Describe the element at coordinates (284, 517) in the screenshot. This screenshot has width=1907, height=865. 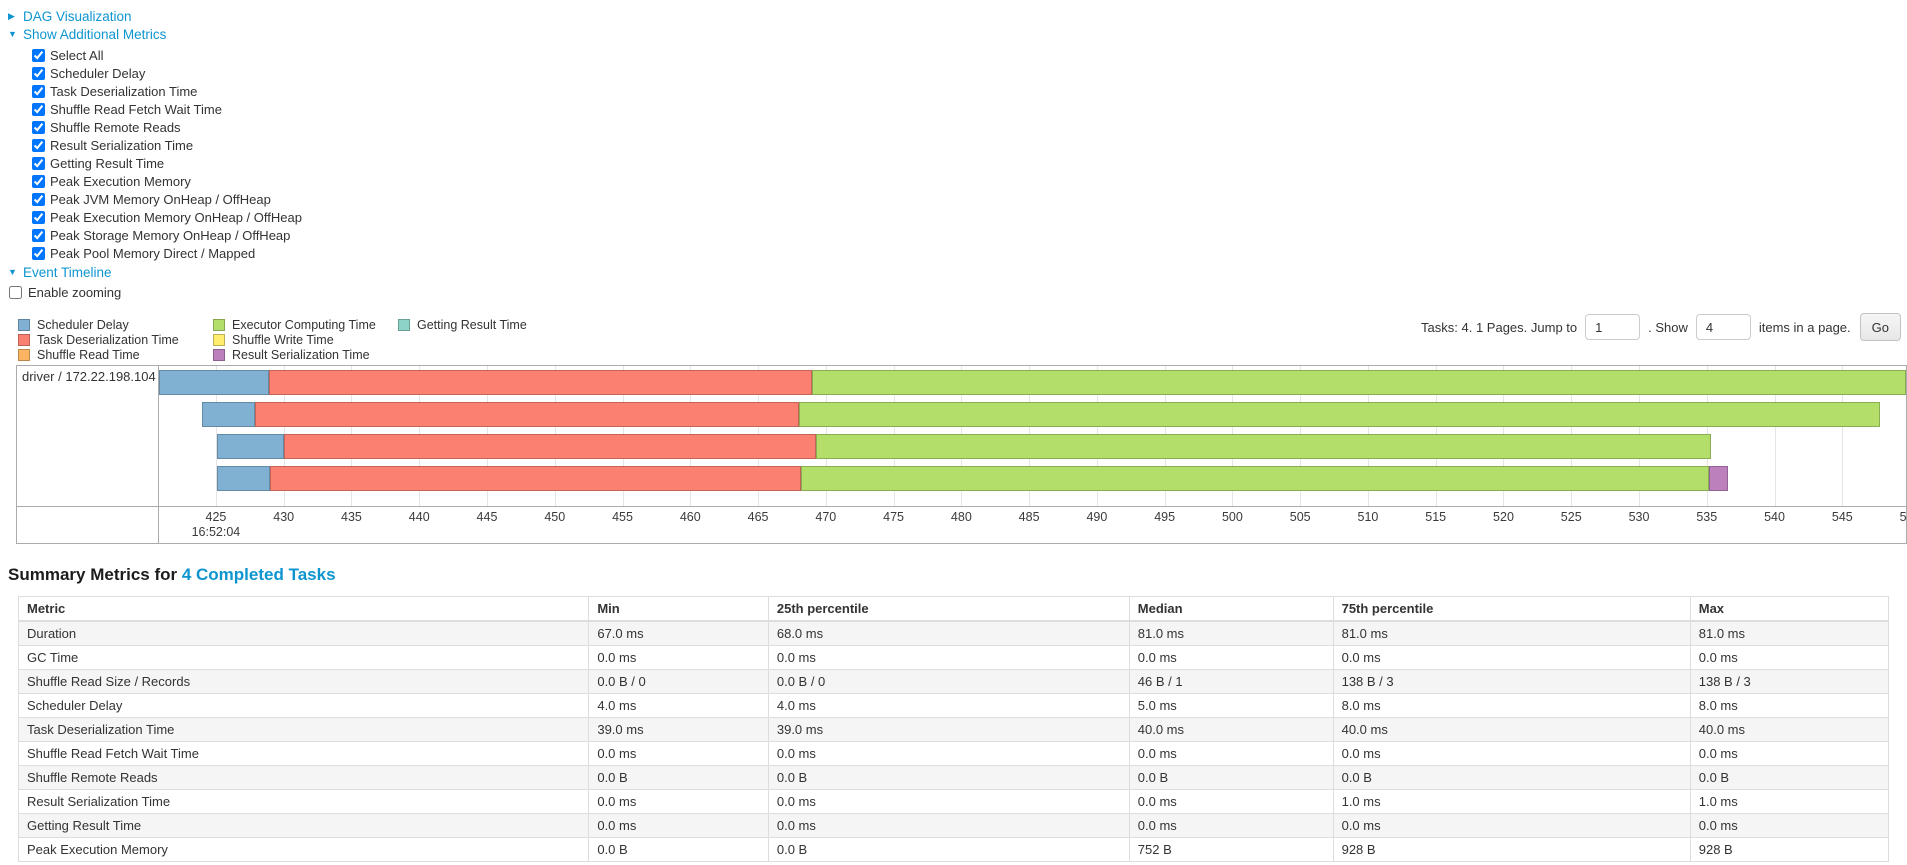
I see `axis-tick-label: 430` at that location.